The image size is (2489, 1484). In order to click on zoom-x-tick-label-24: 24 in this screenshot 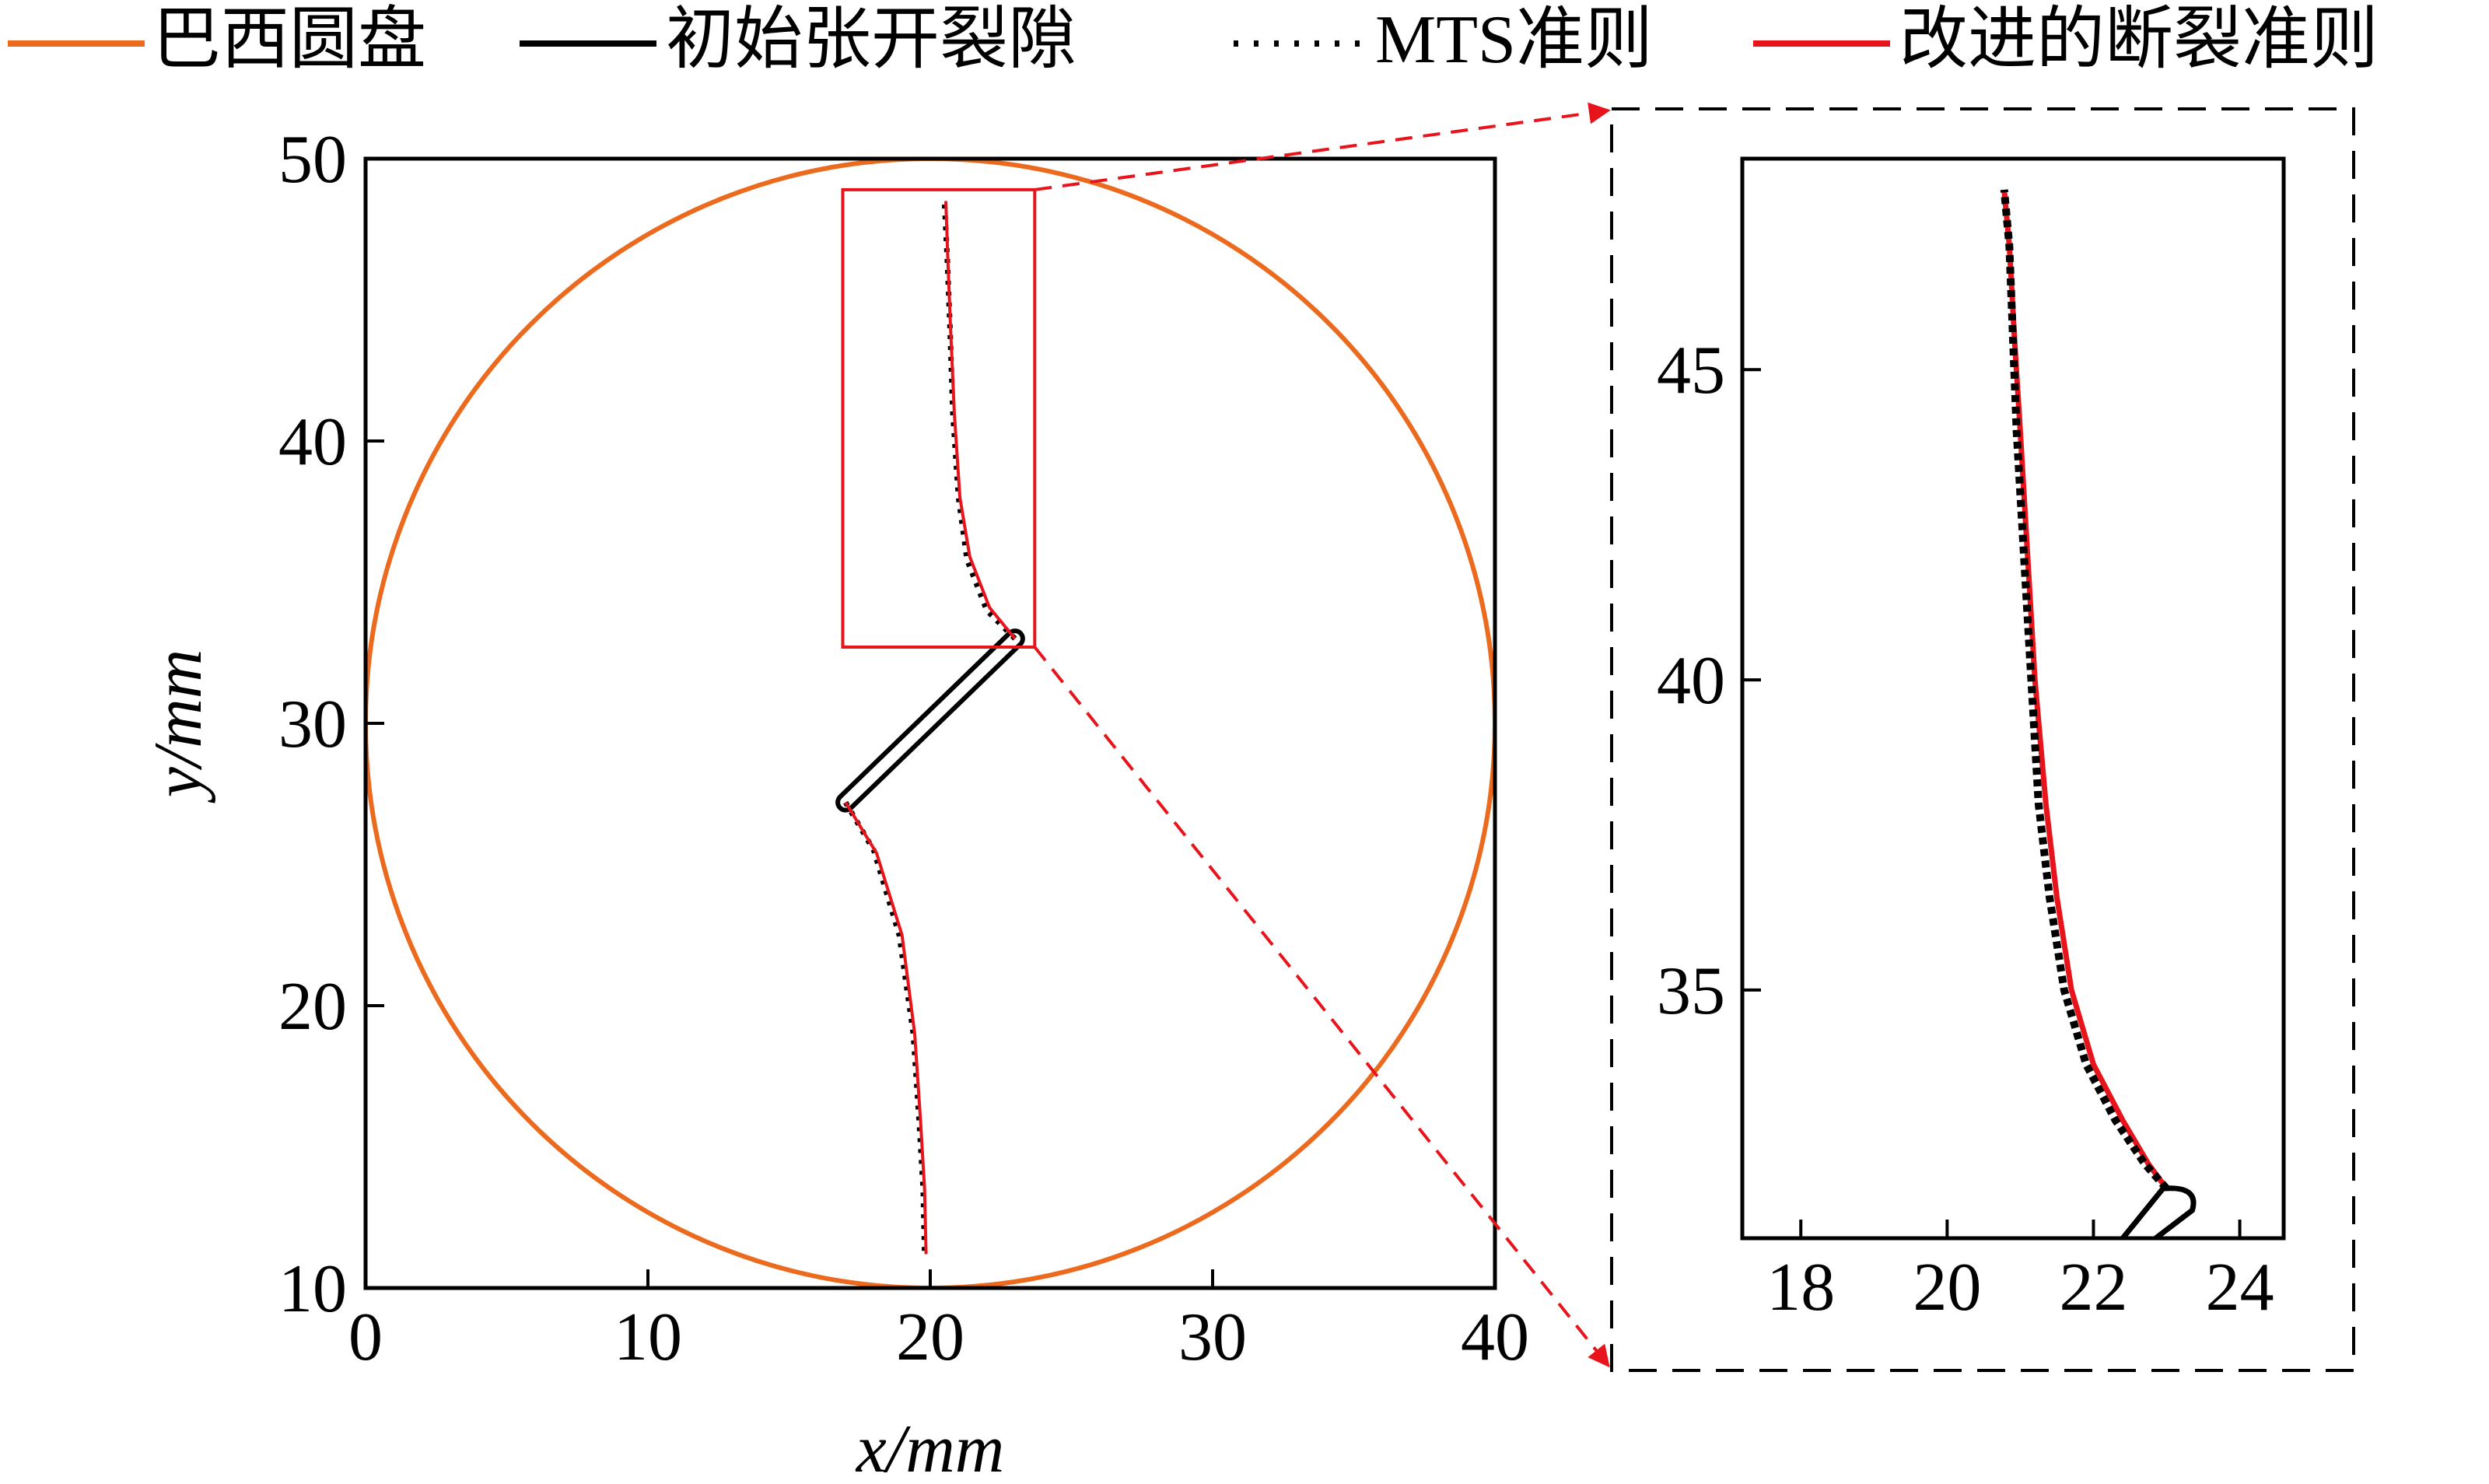, I will do `click(2240, 1287)`.